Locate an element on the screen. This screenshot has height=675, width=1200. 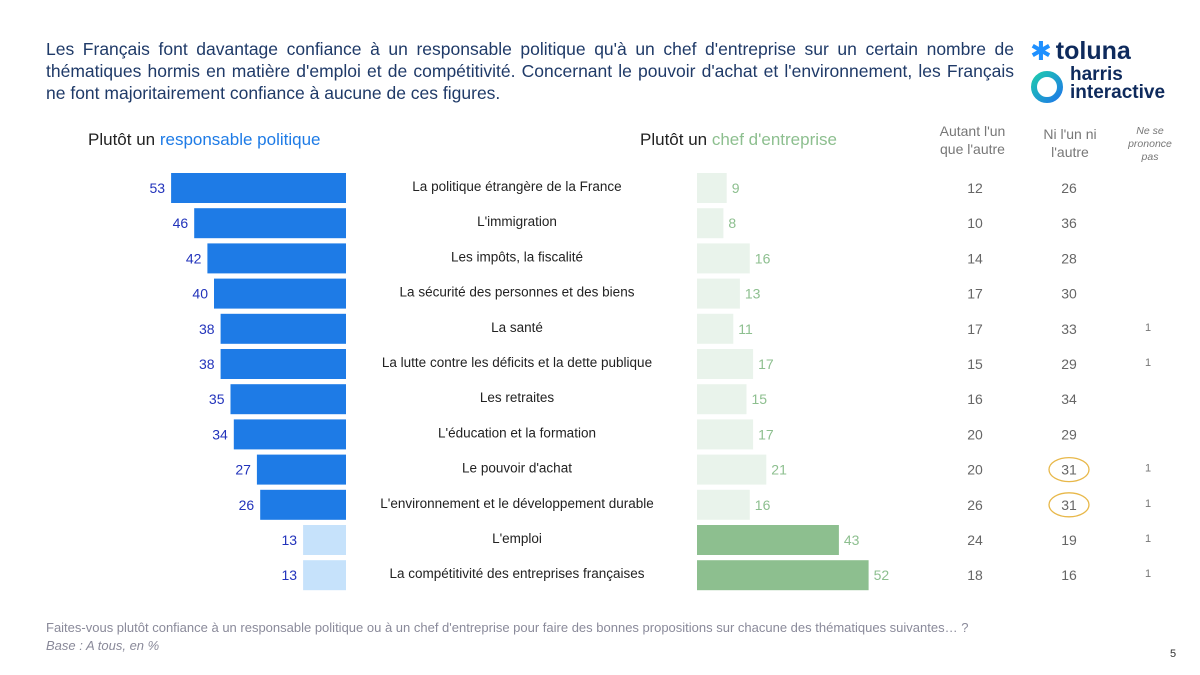
header-politique-highlight: responsable politique is located at coordinates (240, 139).